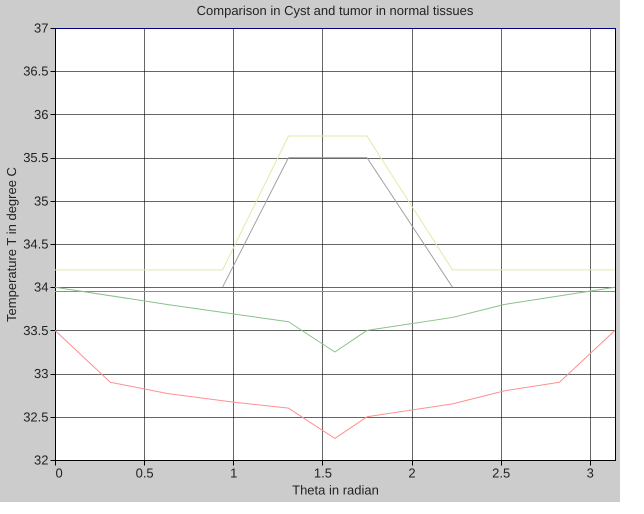 The height and width of the screenshot is (514, 644). Describe the element at coordinates (41, 114) in the screenshot. I see `y-tick-label: 36` at that location.